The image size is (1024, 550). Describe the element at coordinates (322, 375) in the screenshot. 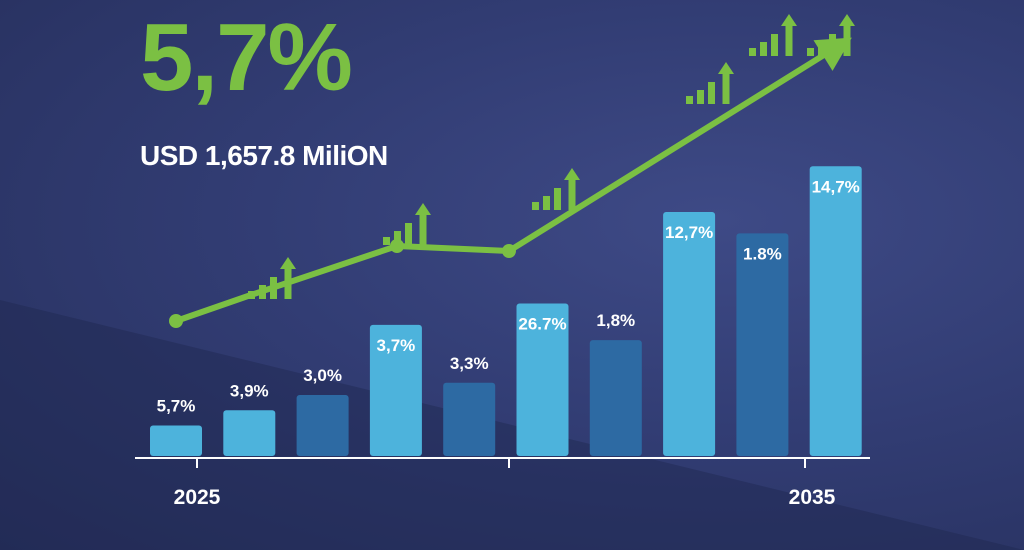

I see `bar-value-label: 3,0%` at that location.